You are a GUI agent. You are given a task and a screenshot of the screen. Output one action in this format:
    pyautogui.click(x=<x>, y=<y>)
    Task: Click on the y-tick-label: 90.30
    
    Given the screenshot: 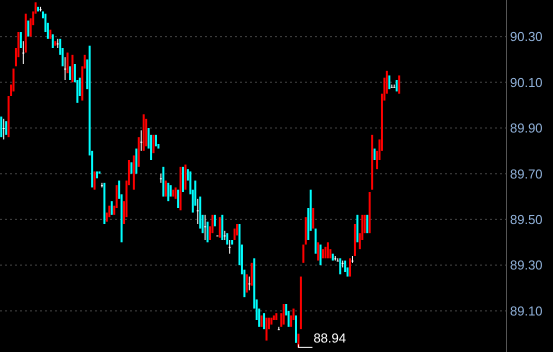 What is the action you would take?
    pyautogui.click(x=526, y=36)
    